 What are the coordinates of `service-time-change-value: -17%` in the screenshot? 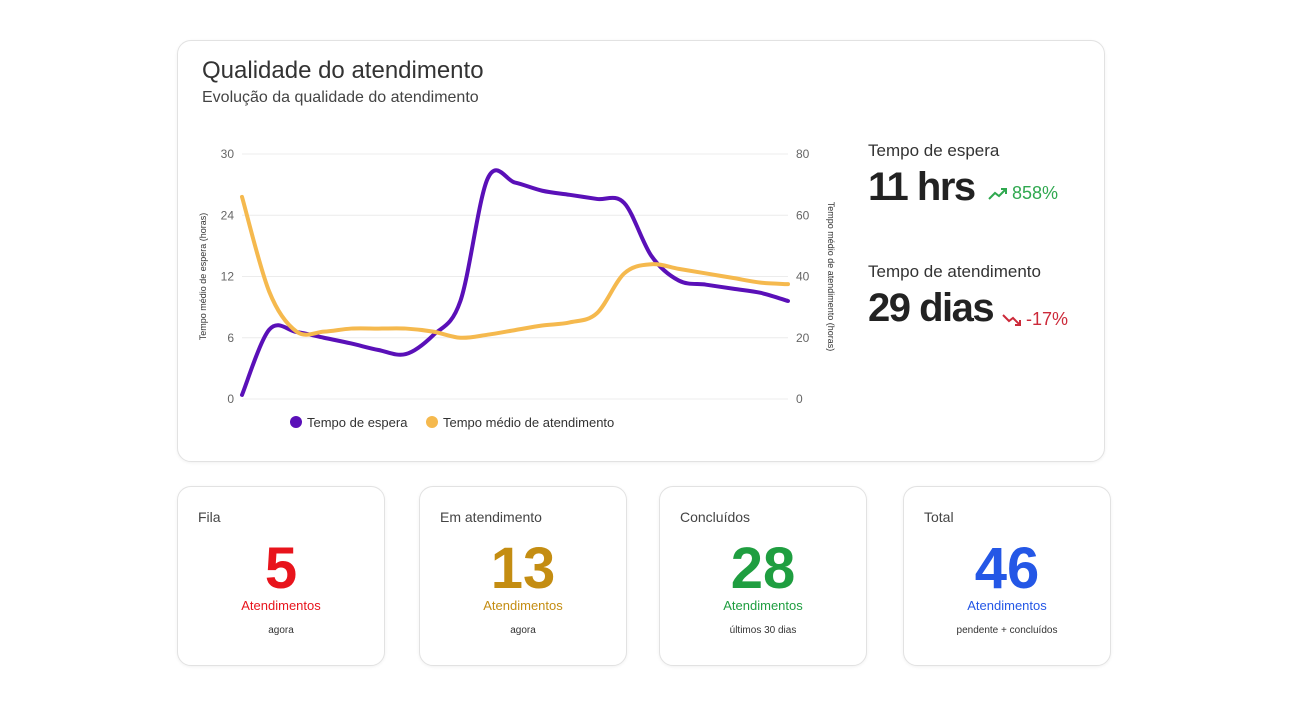 It's located at (1047, 319).